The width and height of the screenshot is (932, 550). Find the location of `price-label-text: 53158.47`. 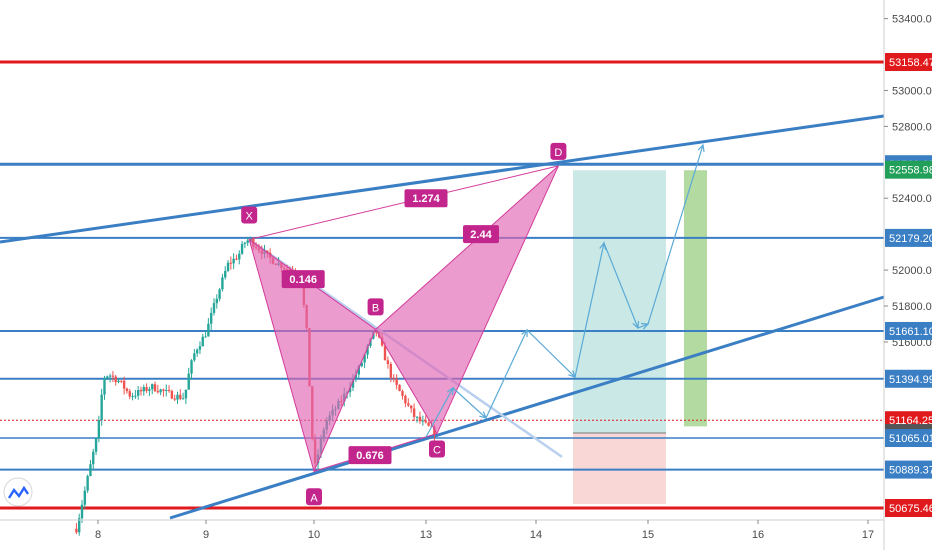

price-label-text: 53158.47 is located at coordinates (910, 63).